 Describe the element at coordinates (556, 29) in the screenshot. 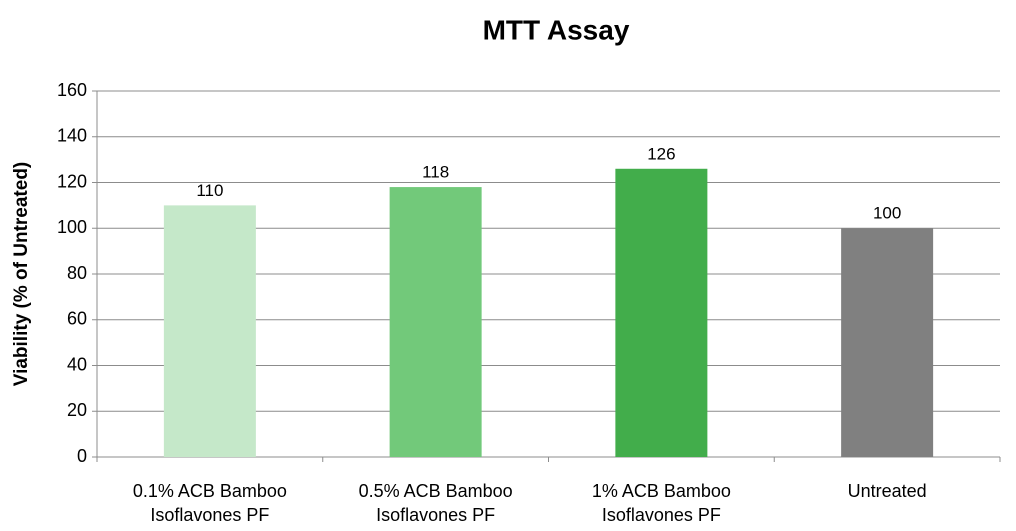

I see `chart-title: MTT Assay` at that location.